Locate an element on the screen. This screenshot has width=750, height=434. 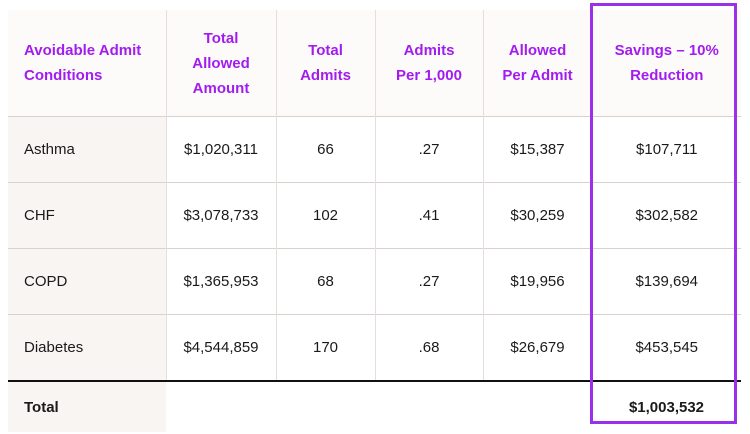
savings-cell: $302,582 is located at coordinates (666, 215).